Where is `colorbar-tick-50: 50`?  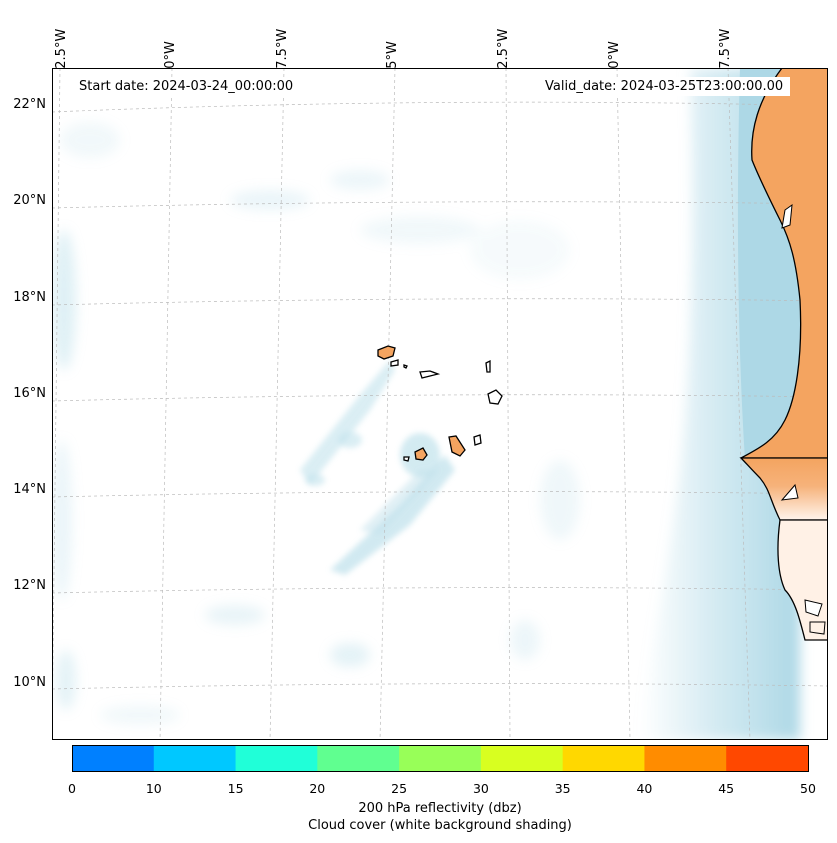 colorbar-tick-50: 50 is located at coordinates (808, 788).